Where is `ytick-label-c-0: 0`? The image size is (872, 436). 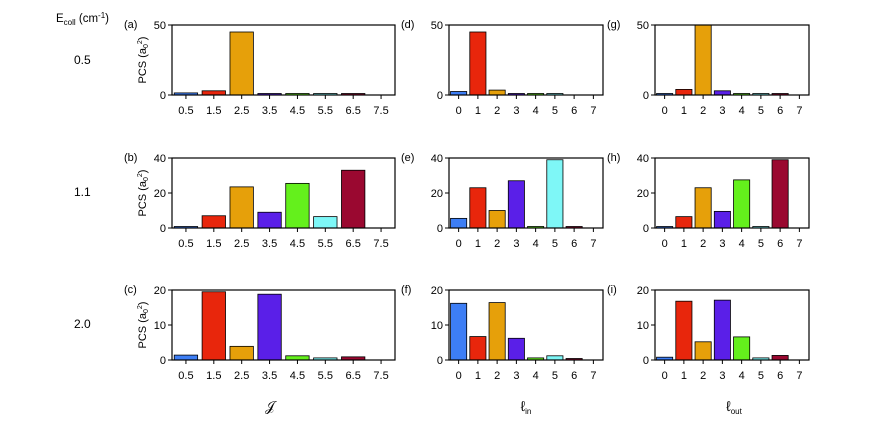
ytick-label-c-0: 0 is located at coordinates (163, 361).